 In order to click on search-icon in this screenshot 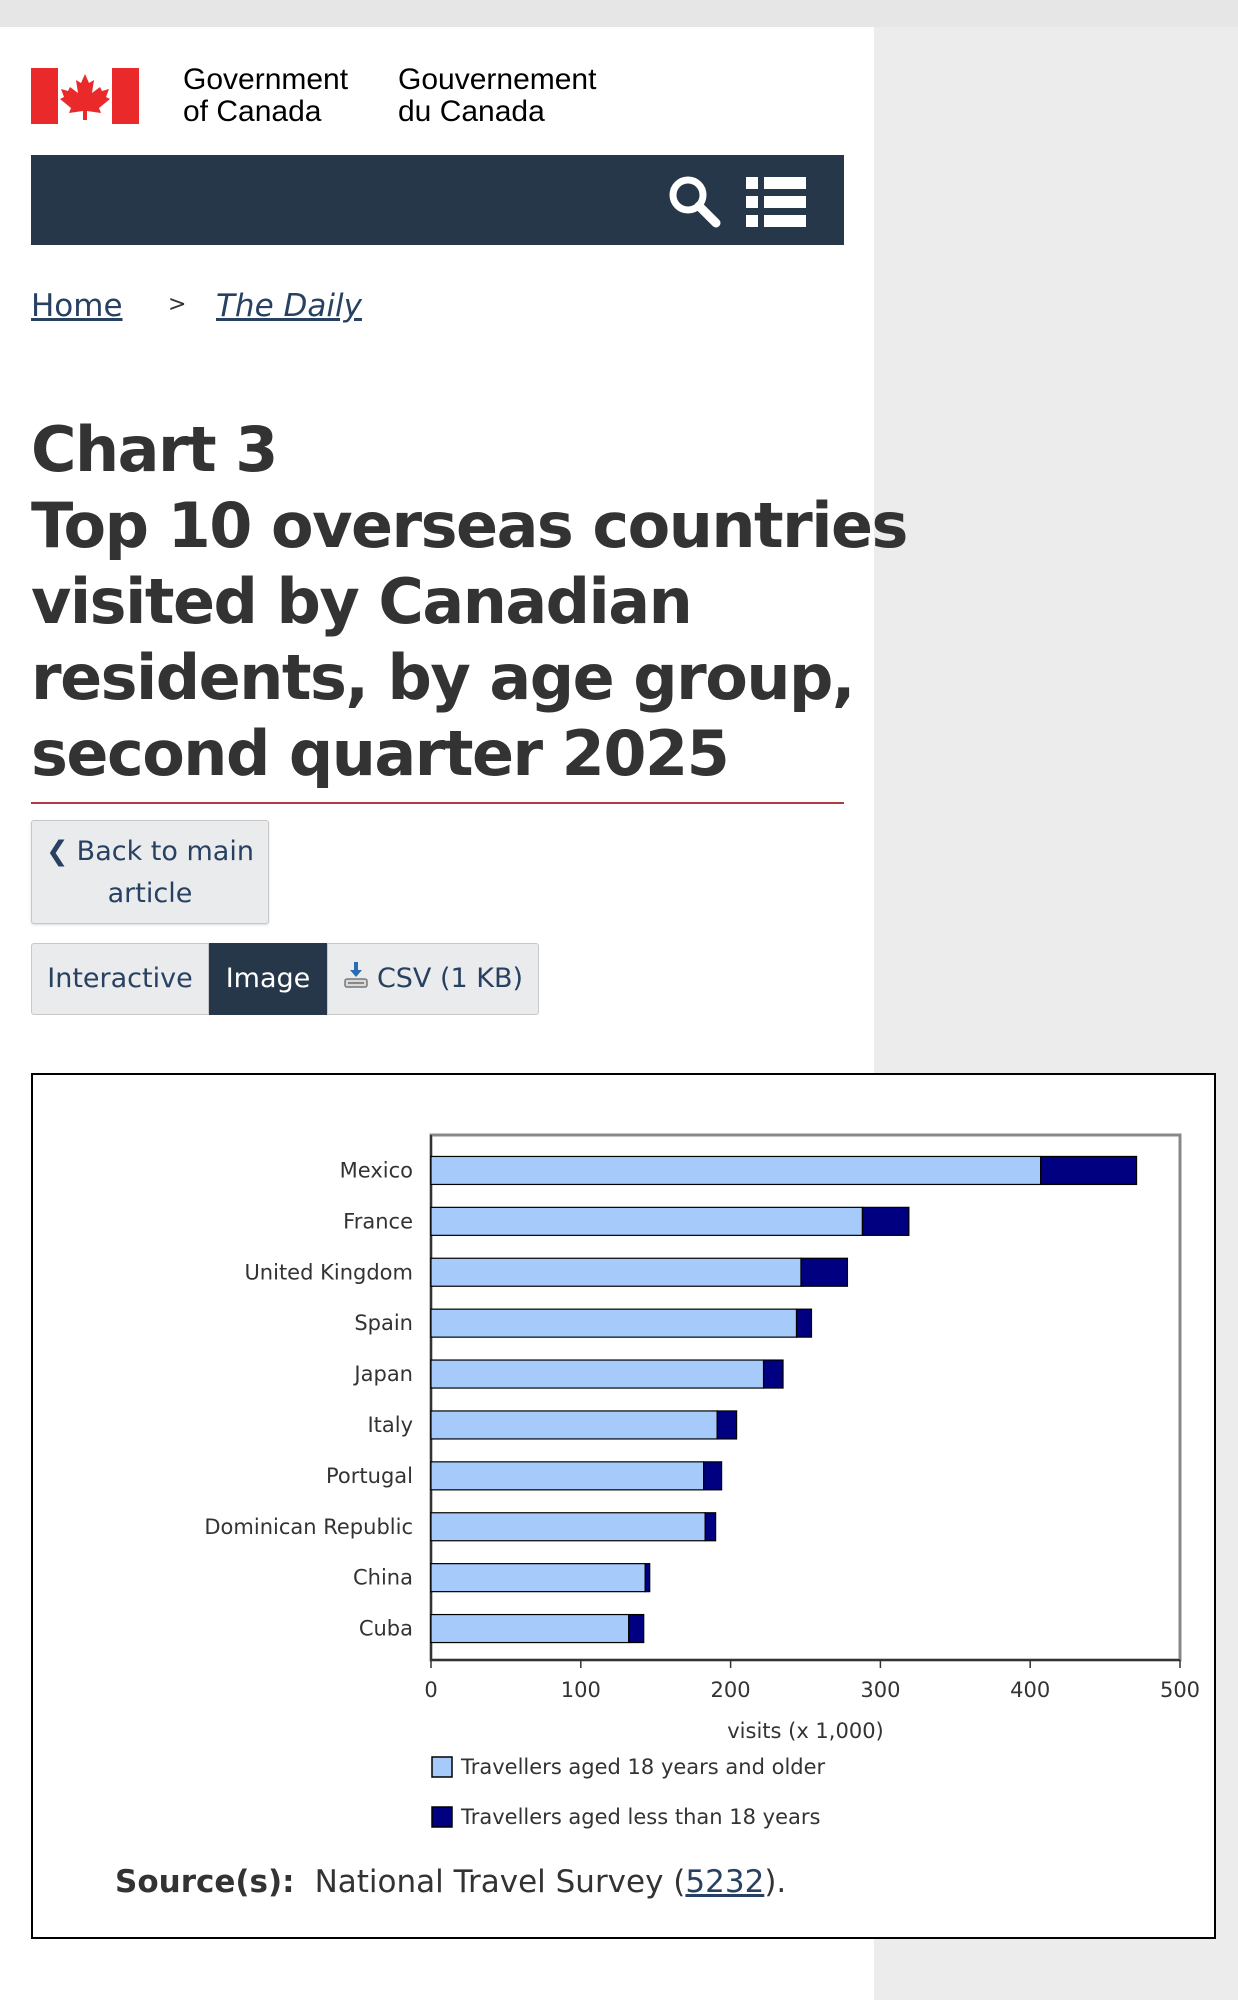, I will do `click(694, 201)`.